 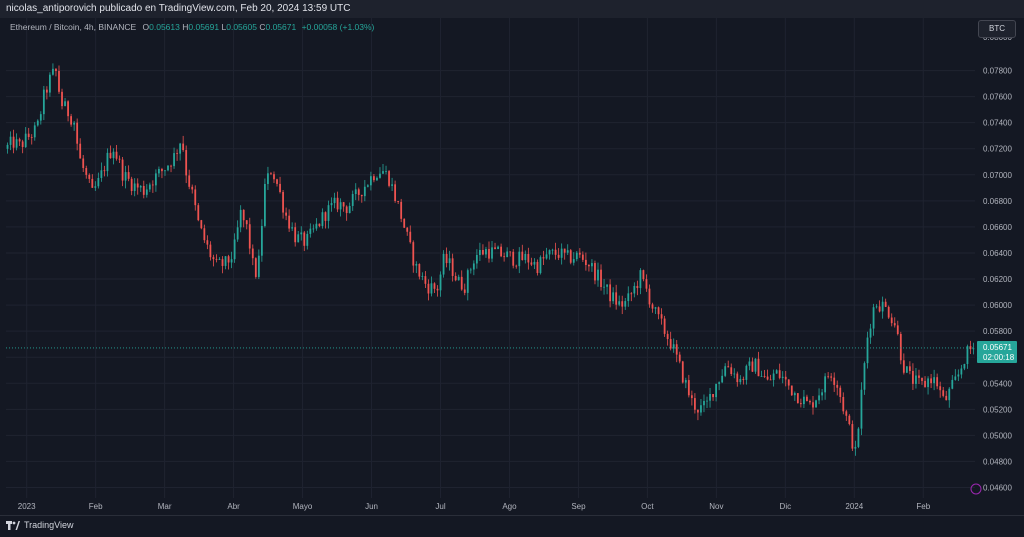 What do you see at coordinates (997, 29) in the screenshot?
I see `currency-button: BTC` at bounding box center [997, 29].